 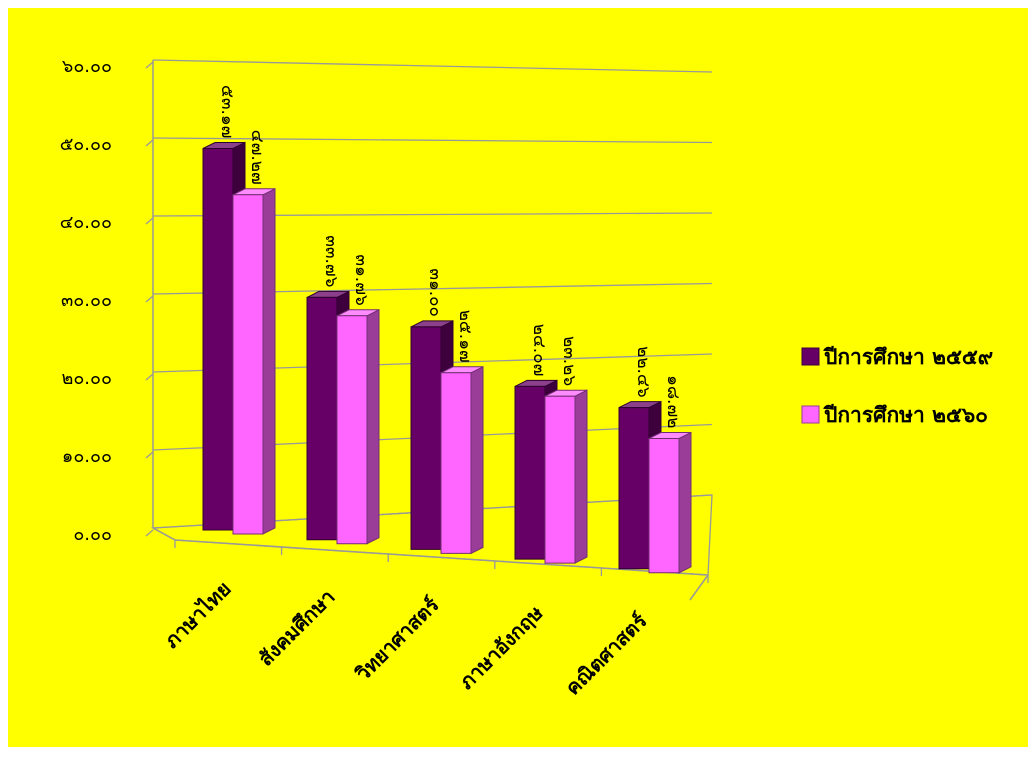 What do you see at coordinates (227, 111) in the screenshot?
I see `data-label: ๕๓.๑๗` at bounding box center [227, 111].